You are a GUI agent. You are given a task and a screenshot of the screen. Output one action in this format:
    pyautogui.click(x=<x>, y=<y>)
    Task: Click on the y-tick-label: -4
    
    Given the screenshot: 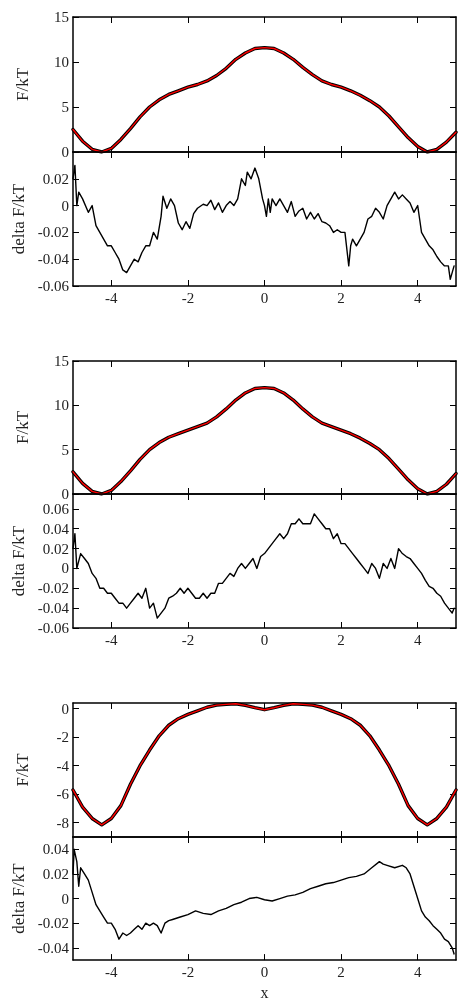 What is the action you would take?
    pyautogui.click(x=63, y=765)
    